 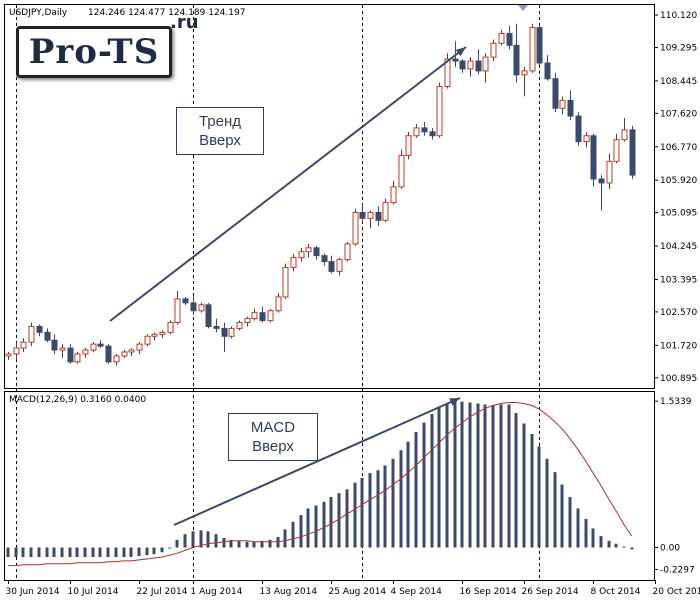 What do you see at coordinates (676, 592) in the screenshot?
I see `xtick-label: 20 Oct 2014` at bounding box center [676, 592].